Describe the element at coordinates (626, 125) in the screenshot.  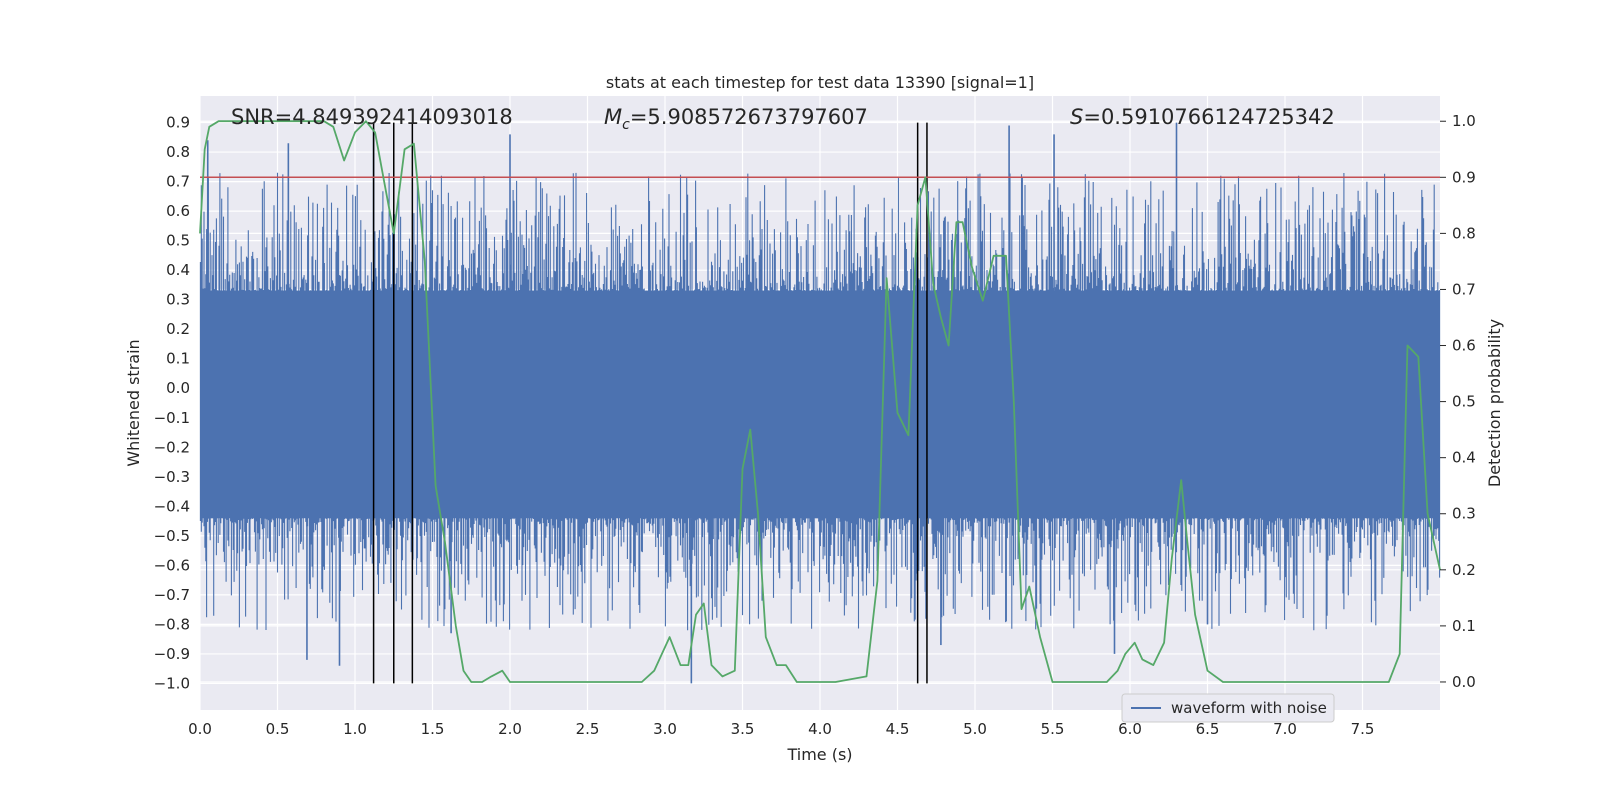
I see `chirp-mass-subscript: c` at that location.